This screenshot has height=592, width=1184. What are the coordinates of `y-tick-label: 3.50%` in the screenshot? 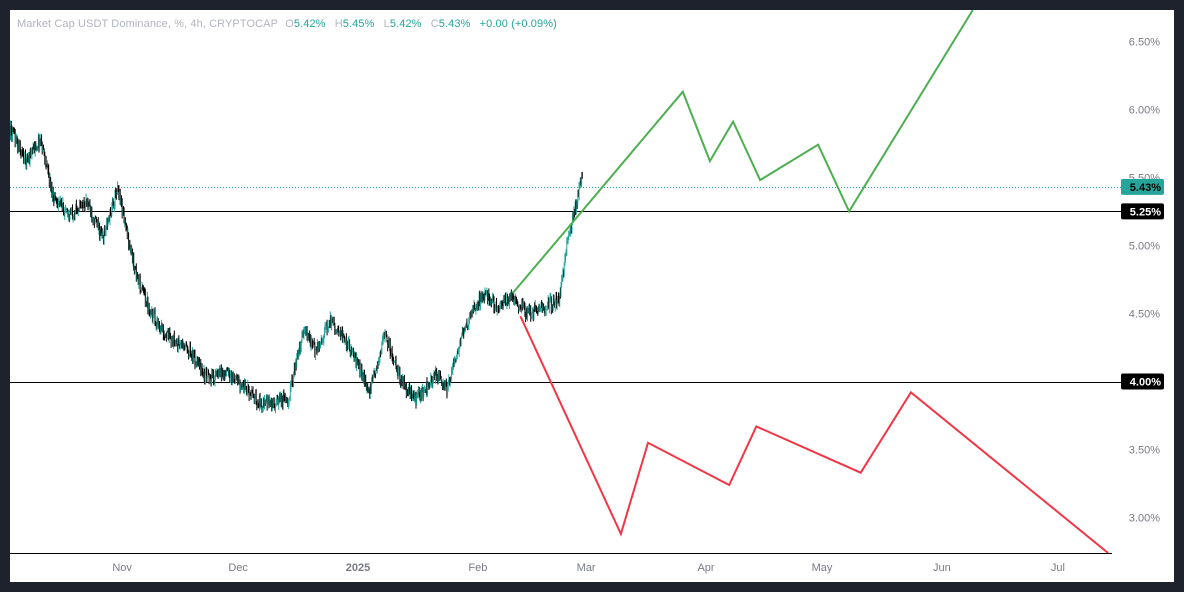 It's located at (1144, 451).